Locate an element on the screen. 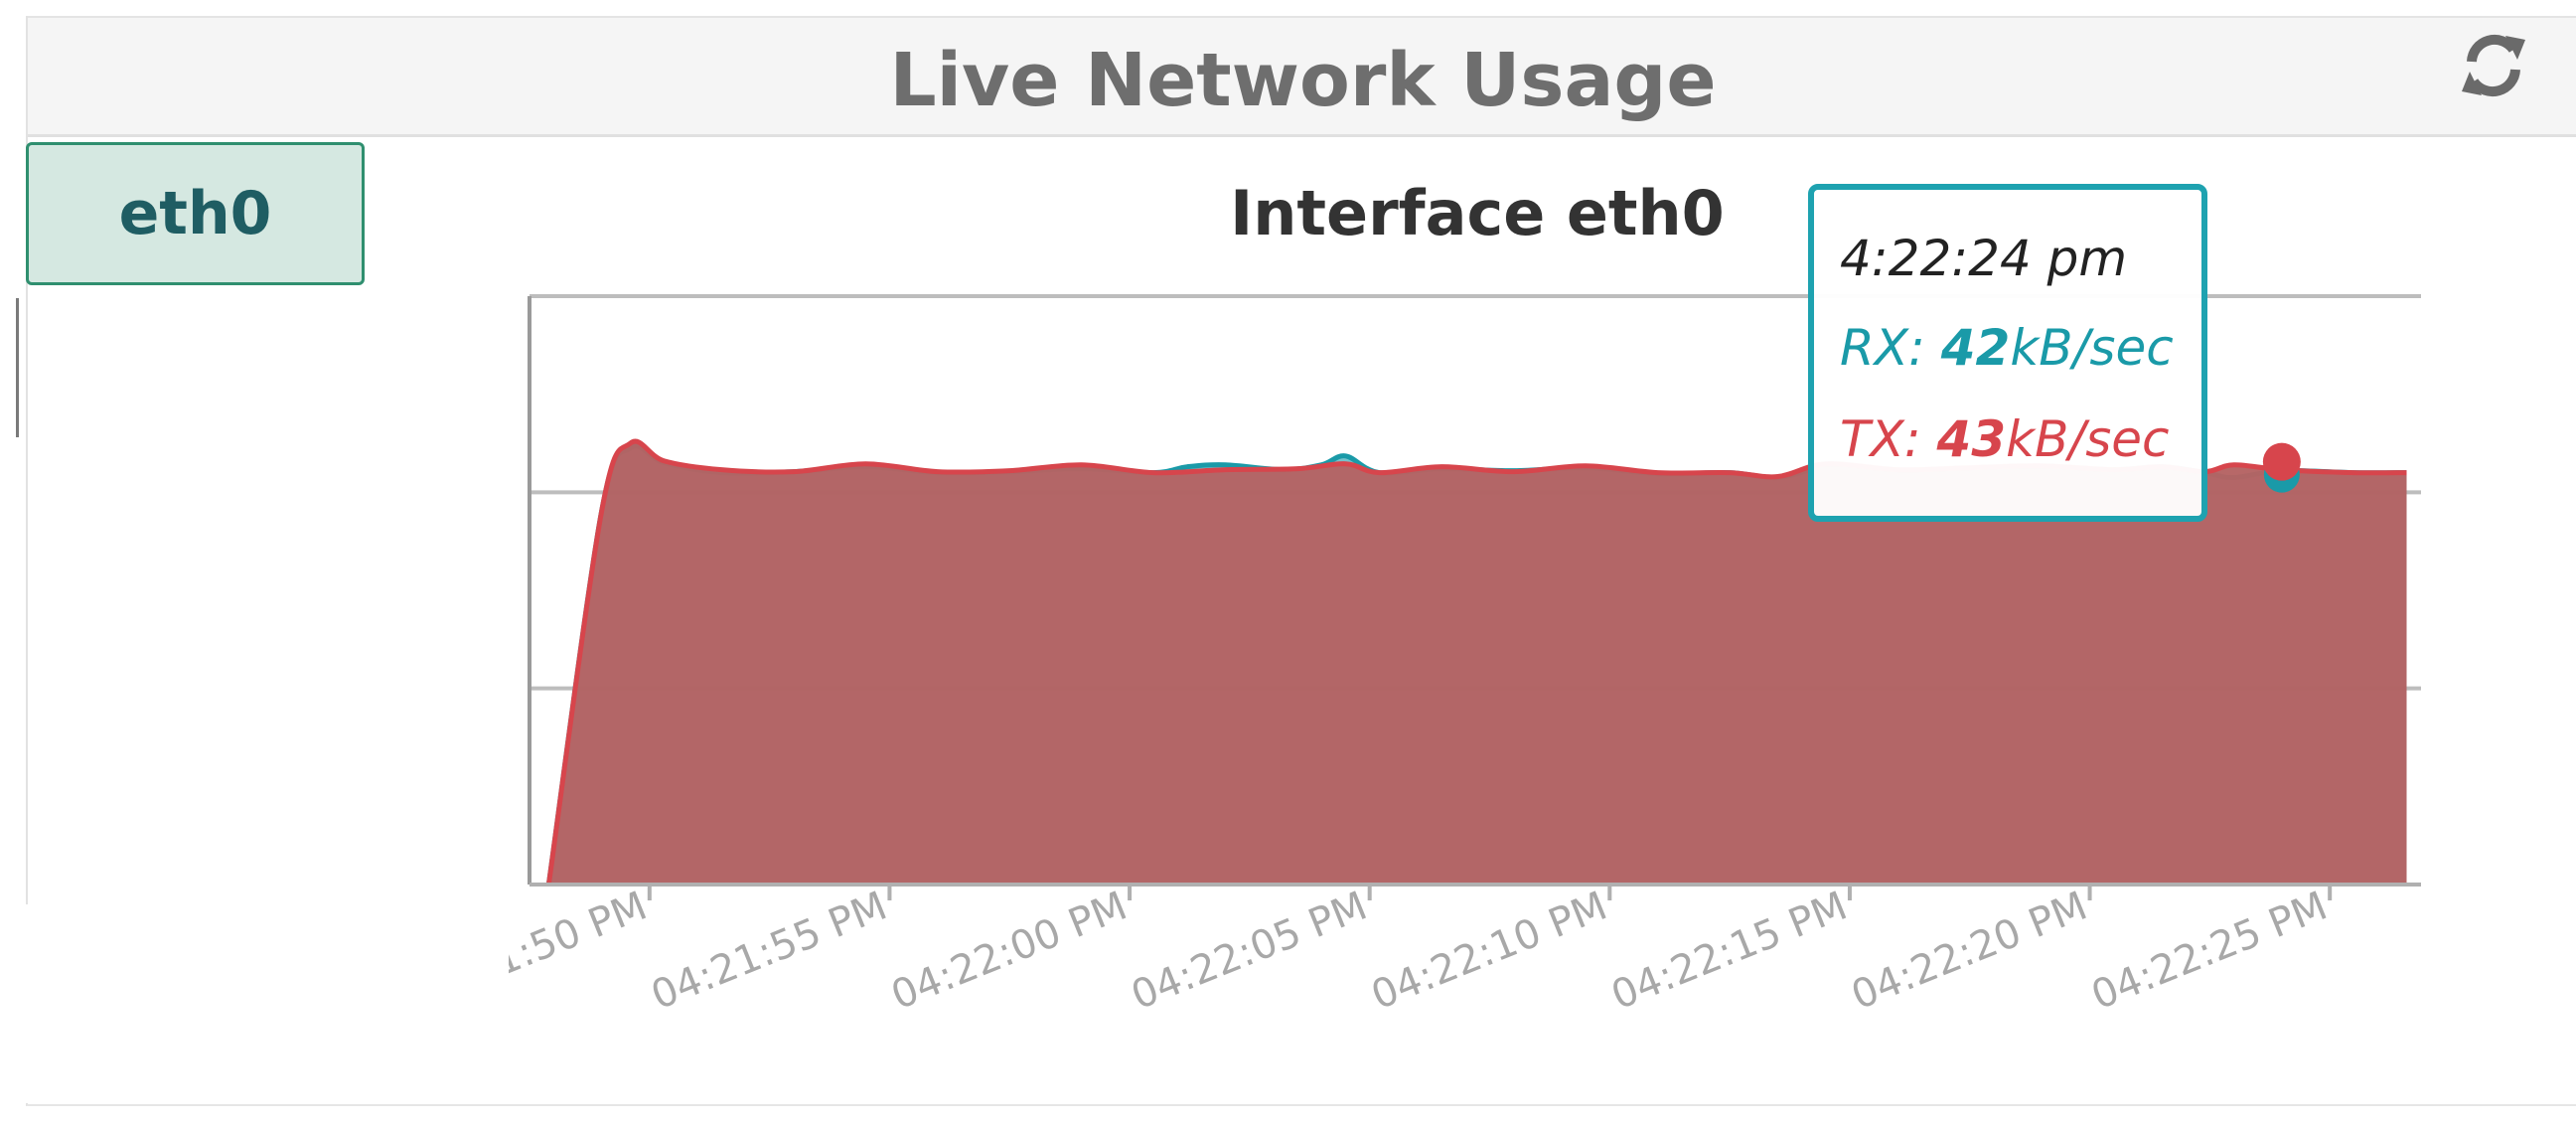 The image size is (2576, 1129). panel-header: Live Network Usage is located at coordinates (1302, 76).